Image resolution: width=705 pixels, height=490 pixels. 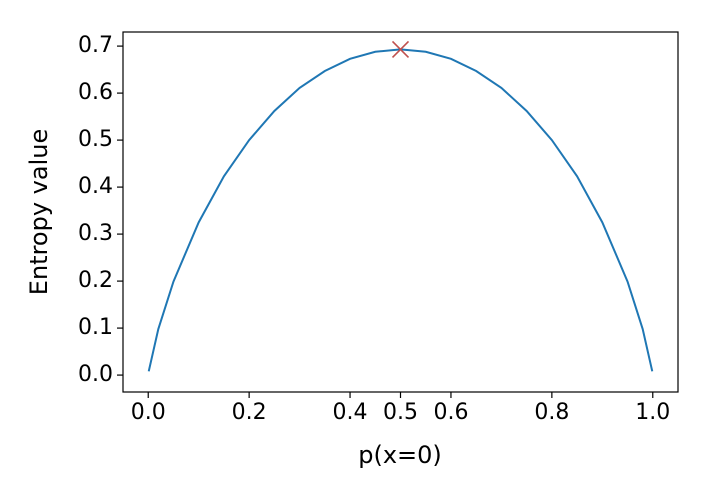 I want to click on x-tick-label: 0.8, so click(x=551, y=412).